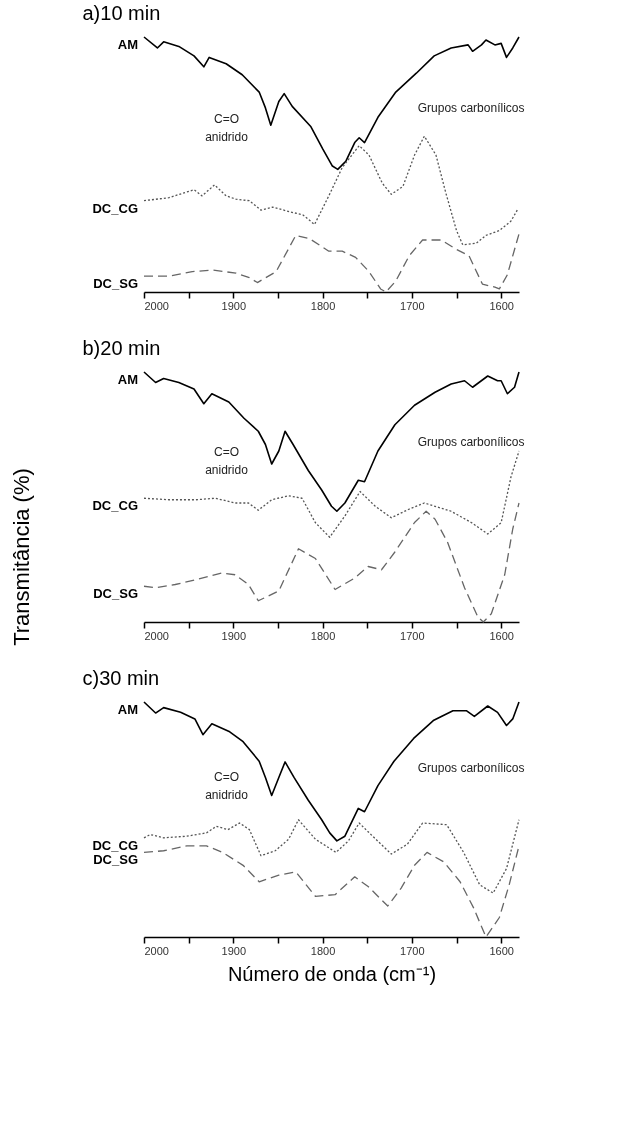  I want to click on x-axis-title: Número de onda (cm⁻¹), so click(332, 973).